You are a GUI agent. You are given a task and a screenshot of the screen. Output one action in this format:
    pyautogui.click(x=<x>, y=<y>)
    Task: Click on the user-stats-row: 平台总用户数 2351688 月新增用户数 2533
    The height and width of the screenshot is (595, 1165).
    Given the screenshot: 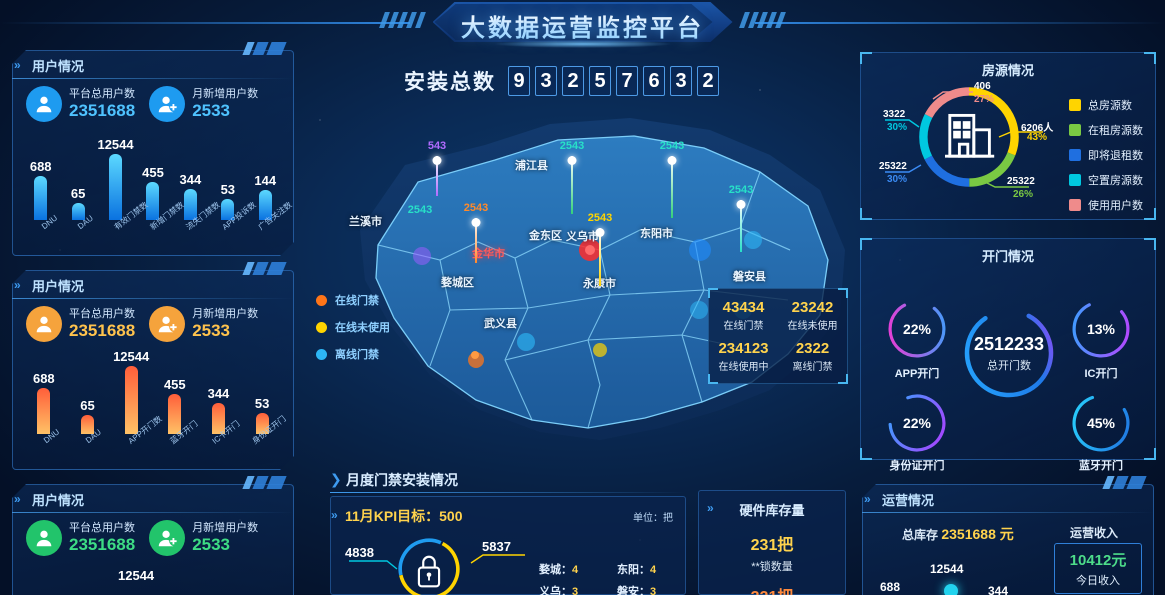 What is the action you would take?
    pyautogui.click(x=142, y=538)
    